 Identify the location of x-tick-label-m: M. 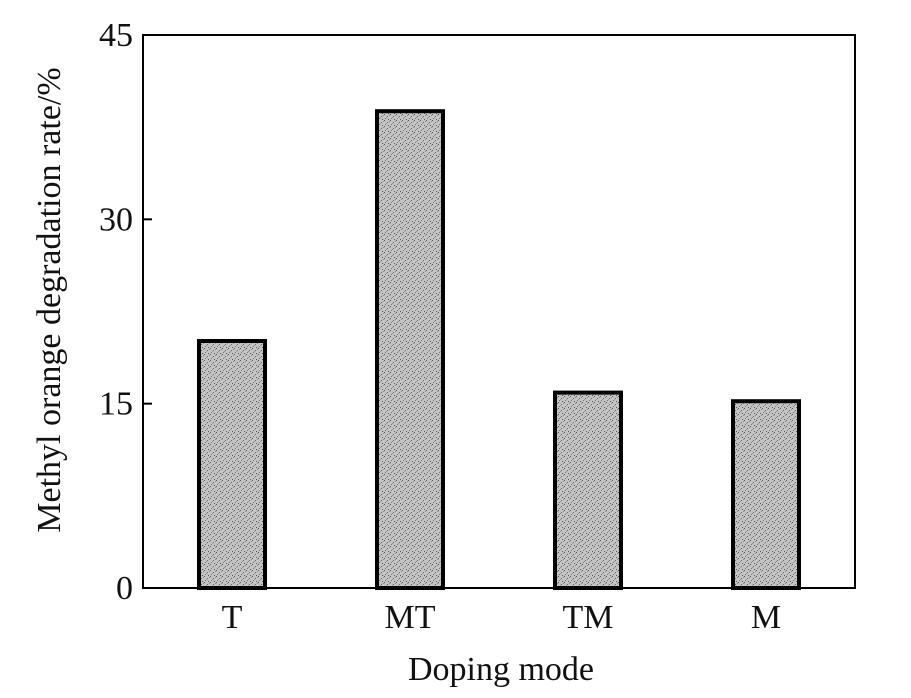
(766, 617).